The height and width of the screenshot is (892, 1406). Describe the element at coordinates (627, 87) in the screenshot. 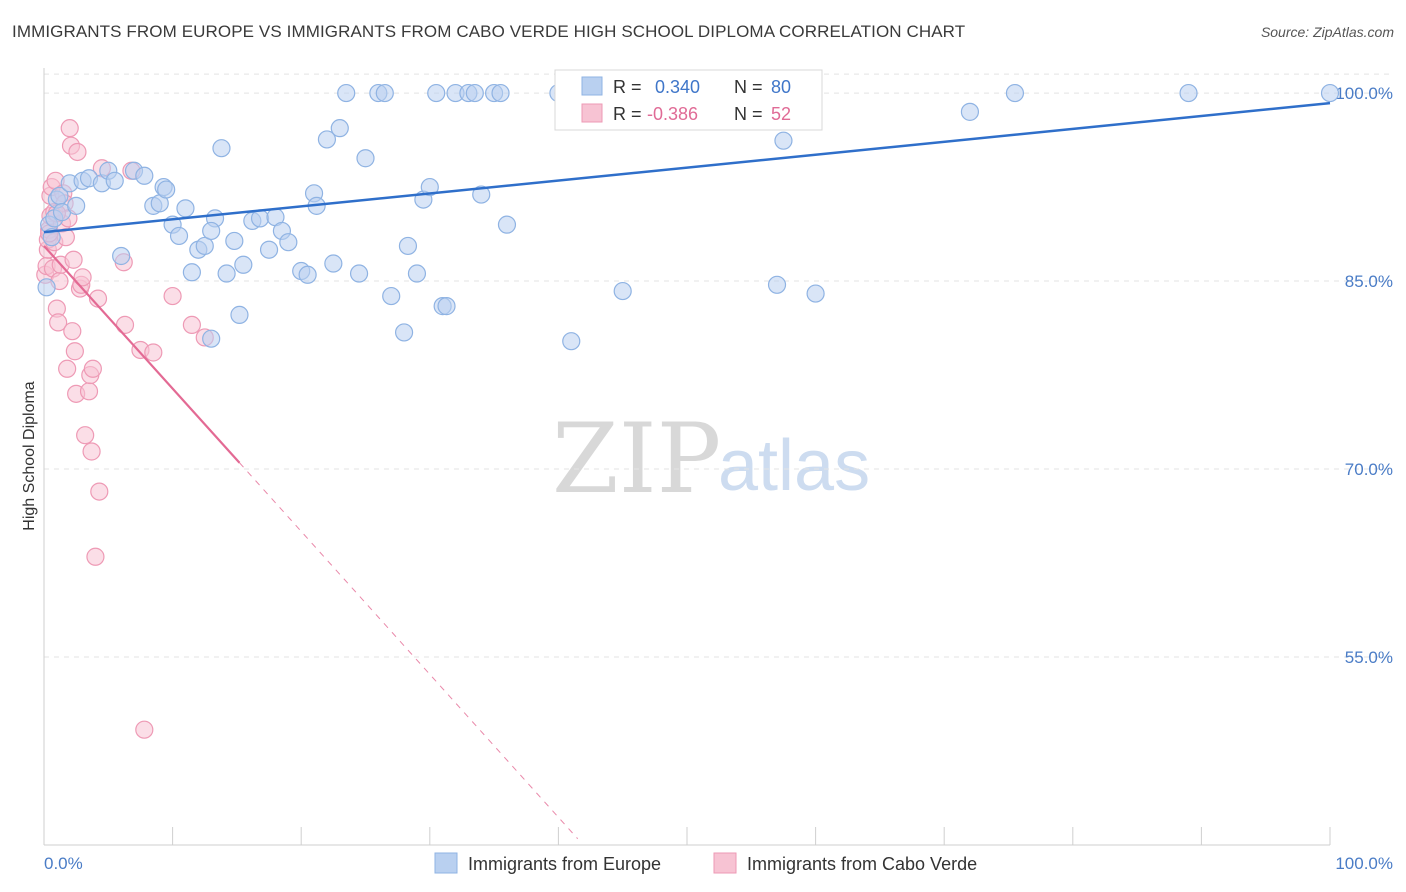

I see `stats-europe-r-label: R =` at that location.